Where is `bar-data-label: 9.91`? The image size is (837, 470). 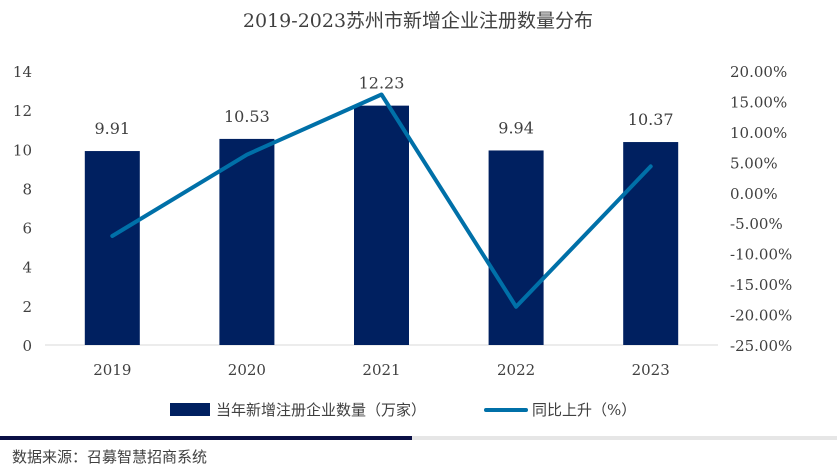 bar-data-label: 9.91 is located at coordinates (112, 128).